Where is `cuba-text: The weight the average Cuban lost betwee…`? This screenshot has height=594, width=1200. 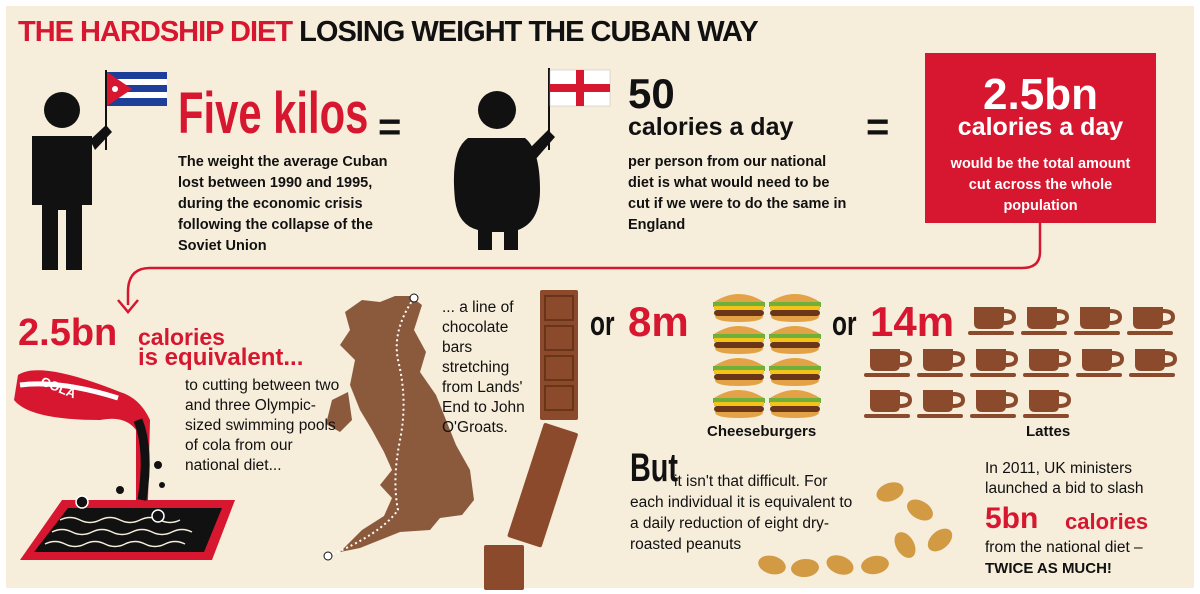 cuba-text: The weight the average Cuban lost betwee… is located at coordinates (283, 204).